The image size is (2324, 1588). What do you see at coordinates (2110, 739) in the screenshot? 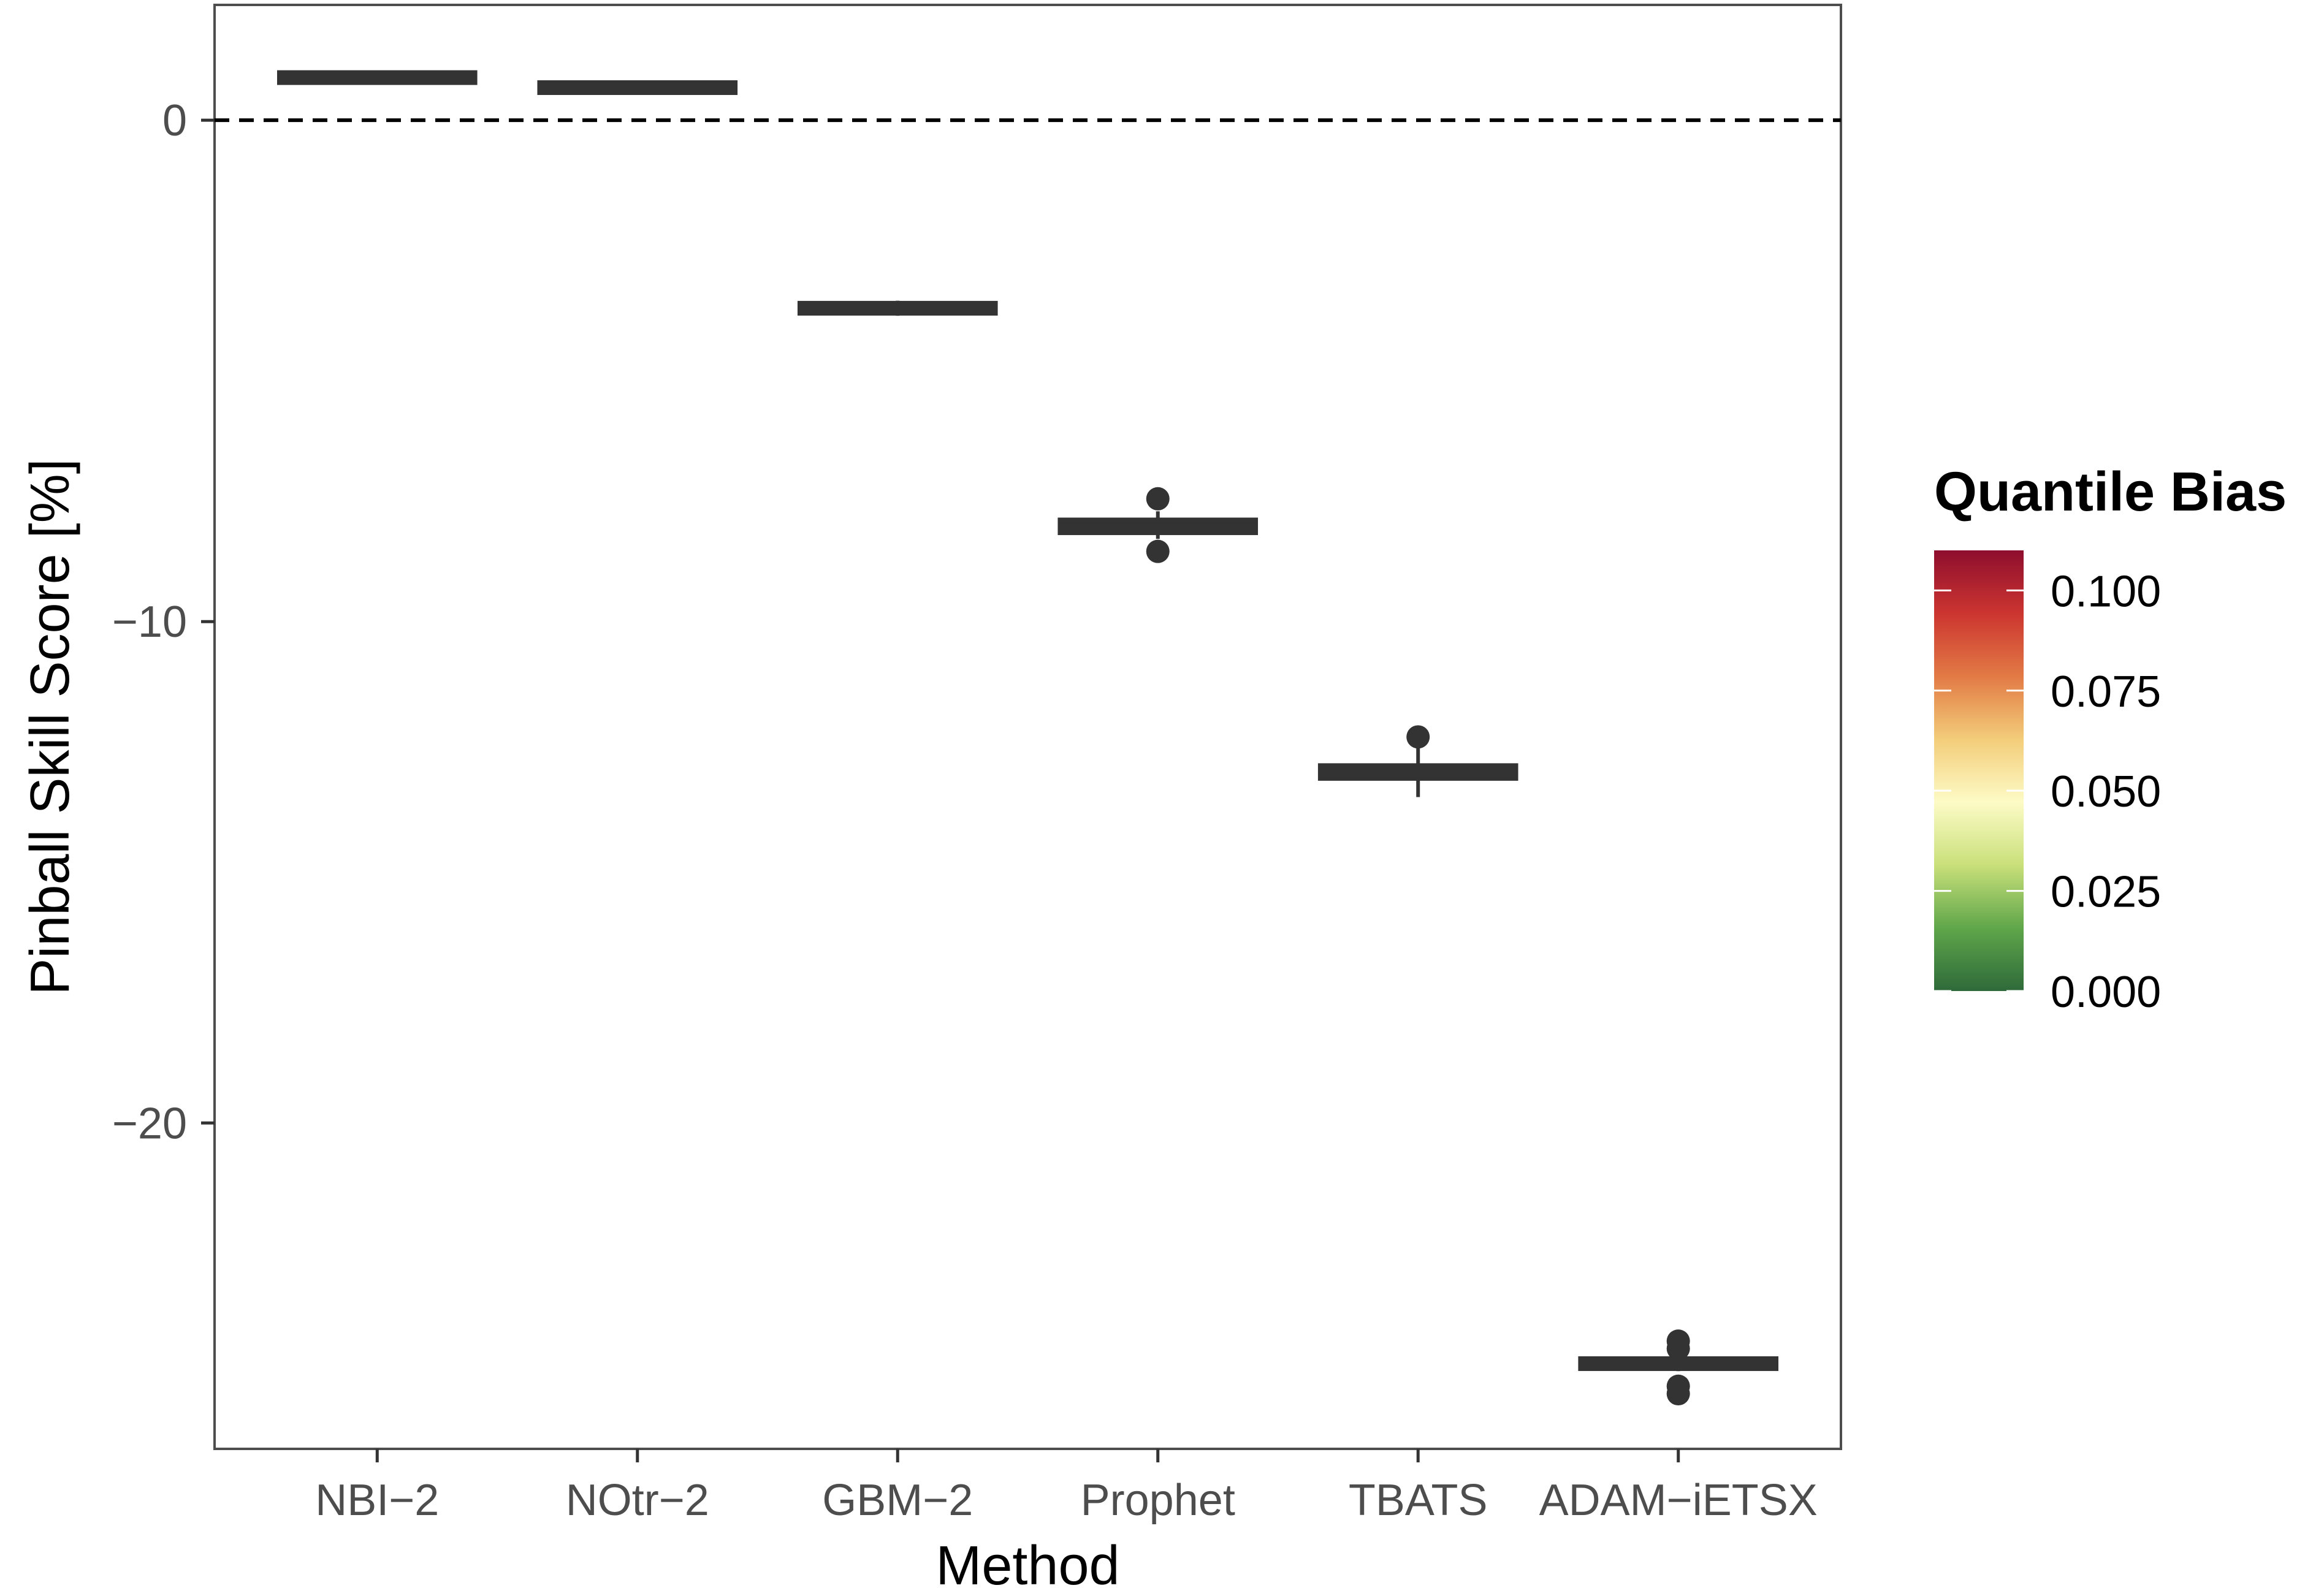
I see `legend: Quantile Bias 0.100 0.075 0.050 0.025 0.000` at bounding box center [2110, 739].